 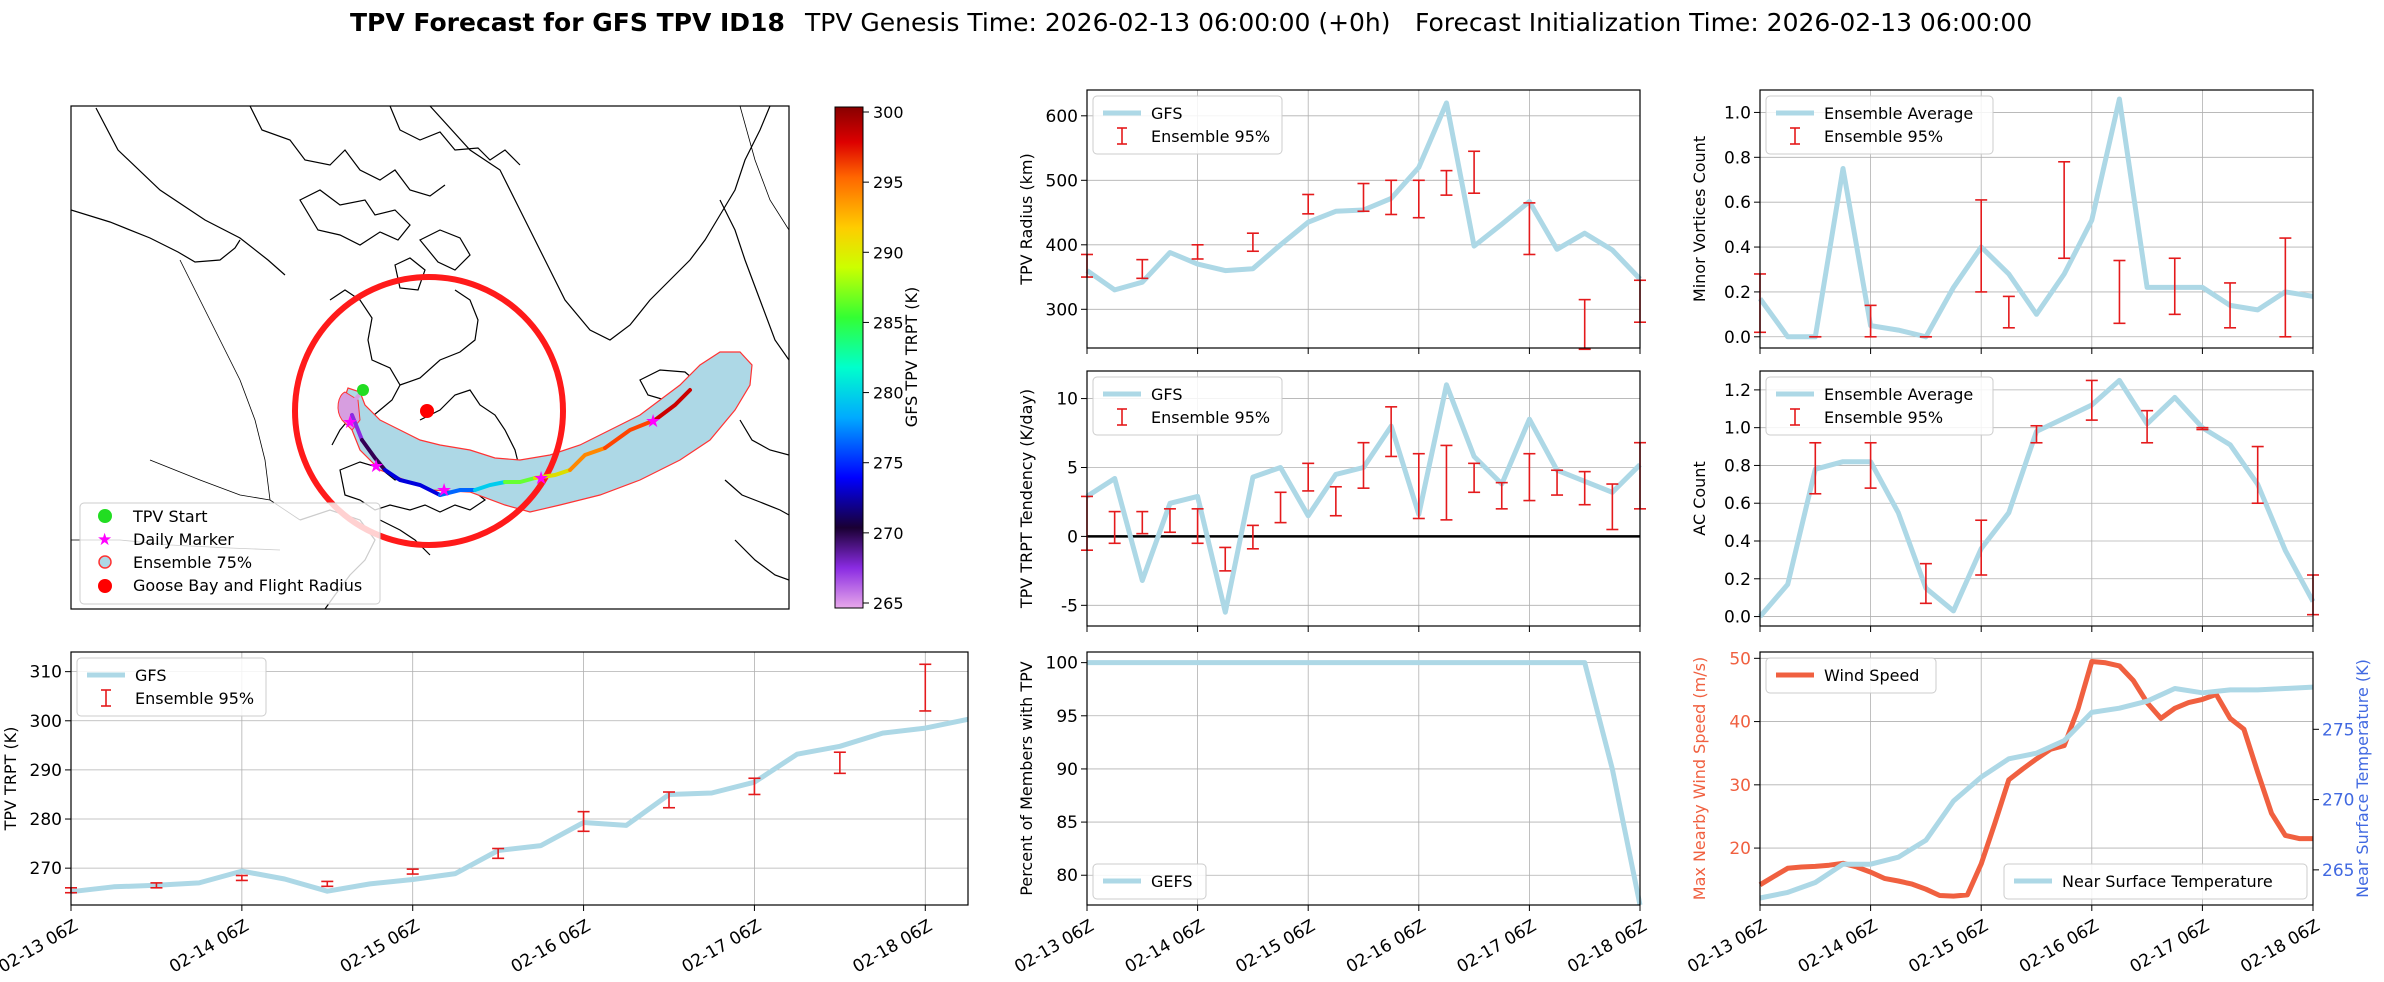 I want to click on y-axis-label: Minor Vortices Count, so click(x=1699, y=219).